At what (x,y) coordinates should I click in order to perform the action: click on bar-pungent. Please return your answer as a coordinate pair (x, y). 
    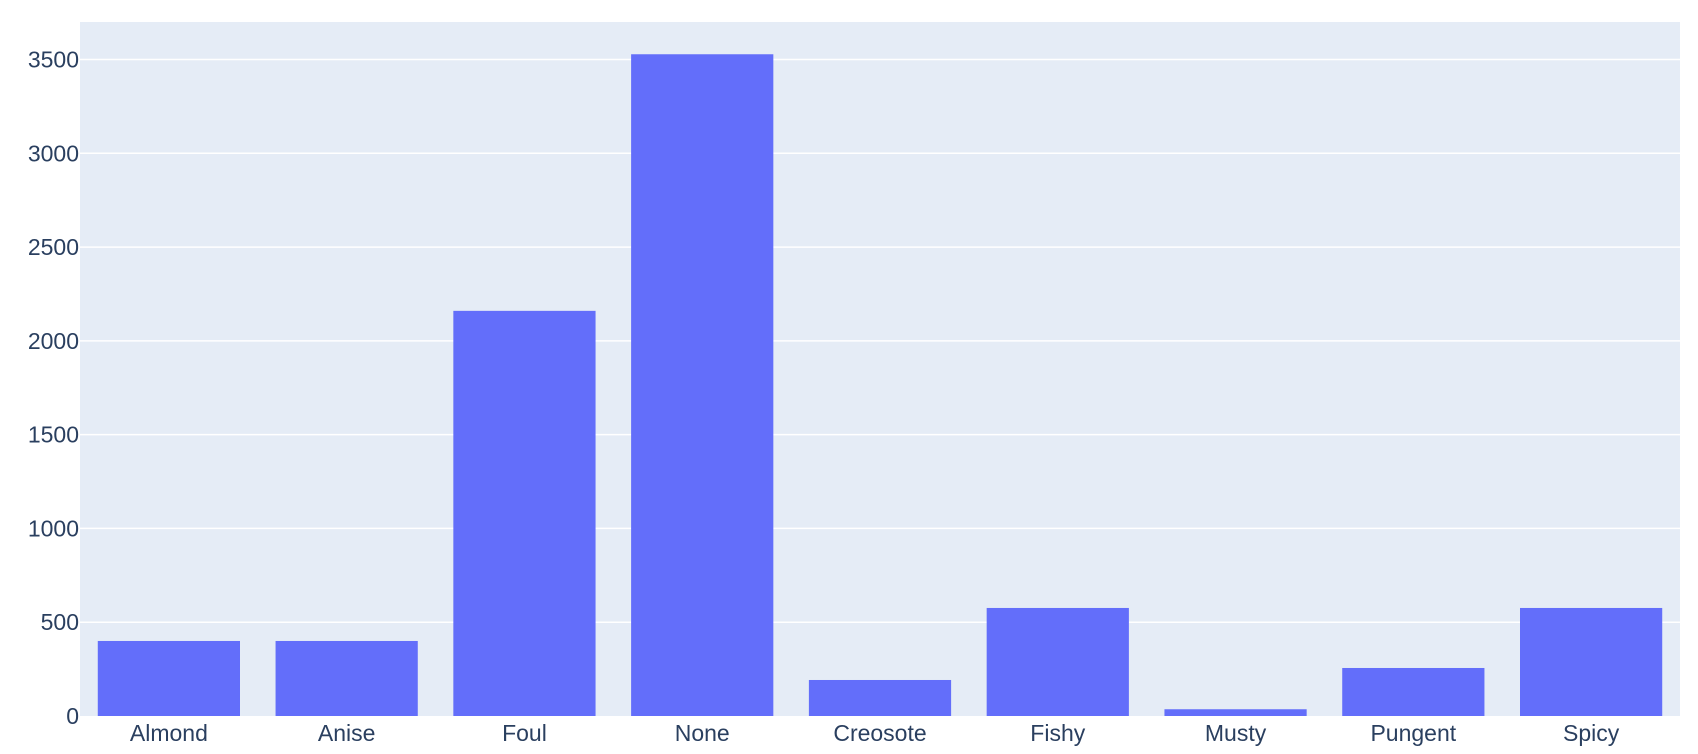
    Looking at the image, I should click on (1413, 691).